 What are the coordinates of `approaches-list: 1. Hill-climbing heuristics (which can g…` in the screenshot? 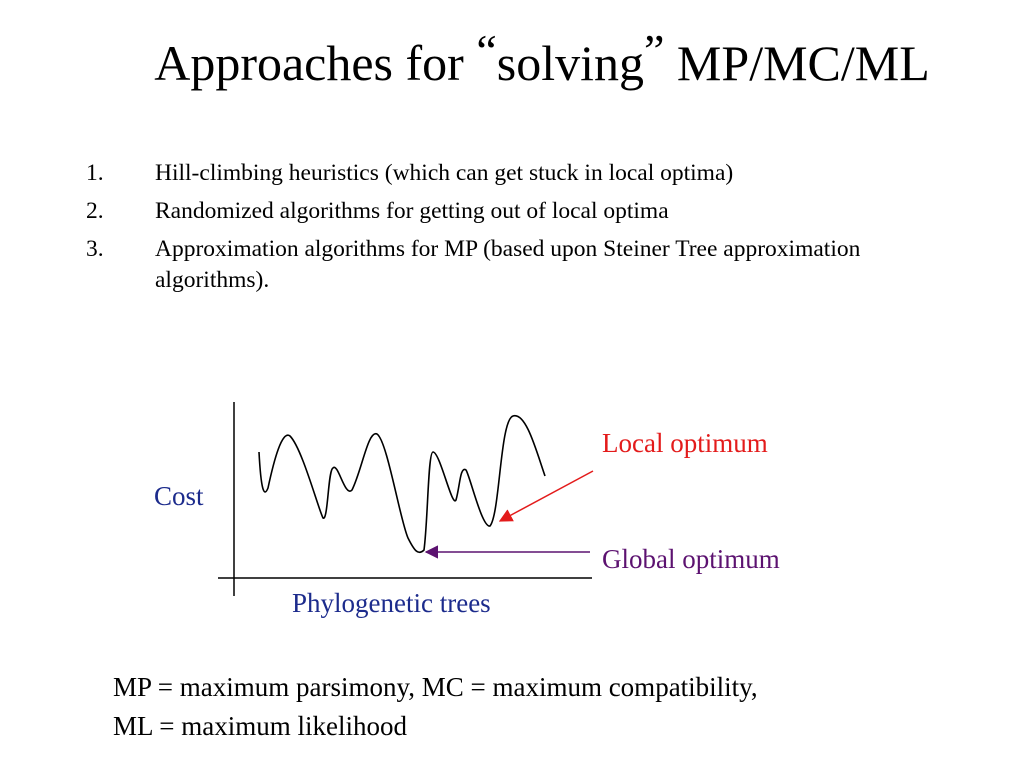 It's located at (486, 230).